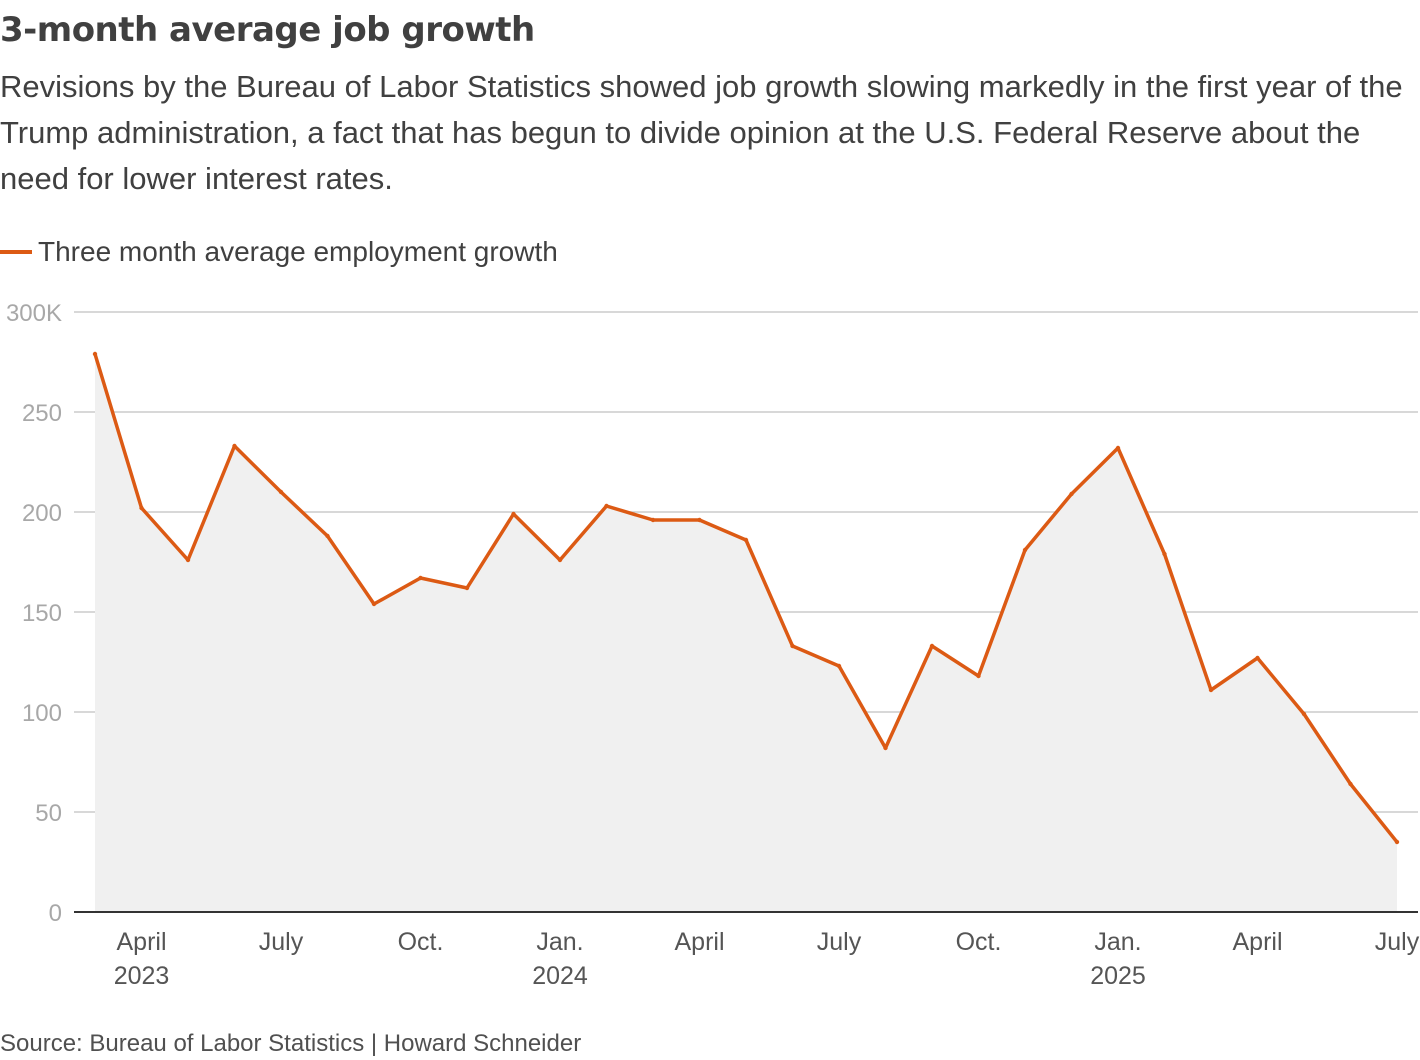 This screenshot has height=1060, width=1420. What do you see at coordinates (16, 252) in the screenshot?
I see `legend-swatch` at bounding box center [16, 252].